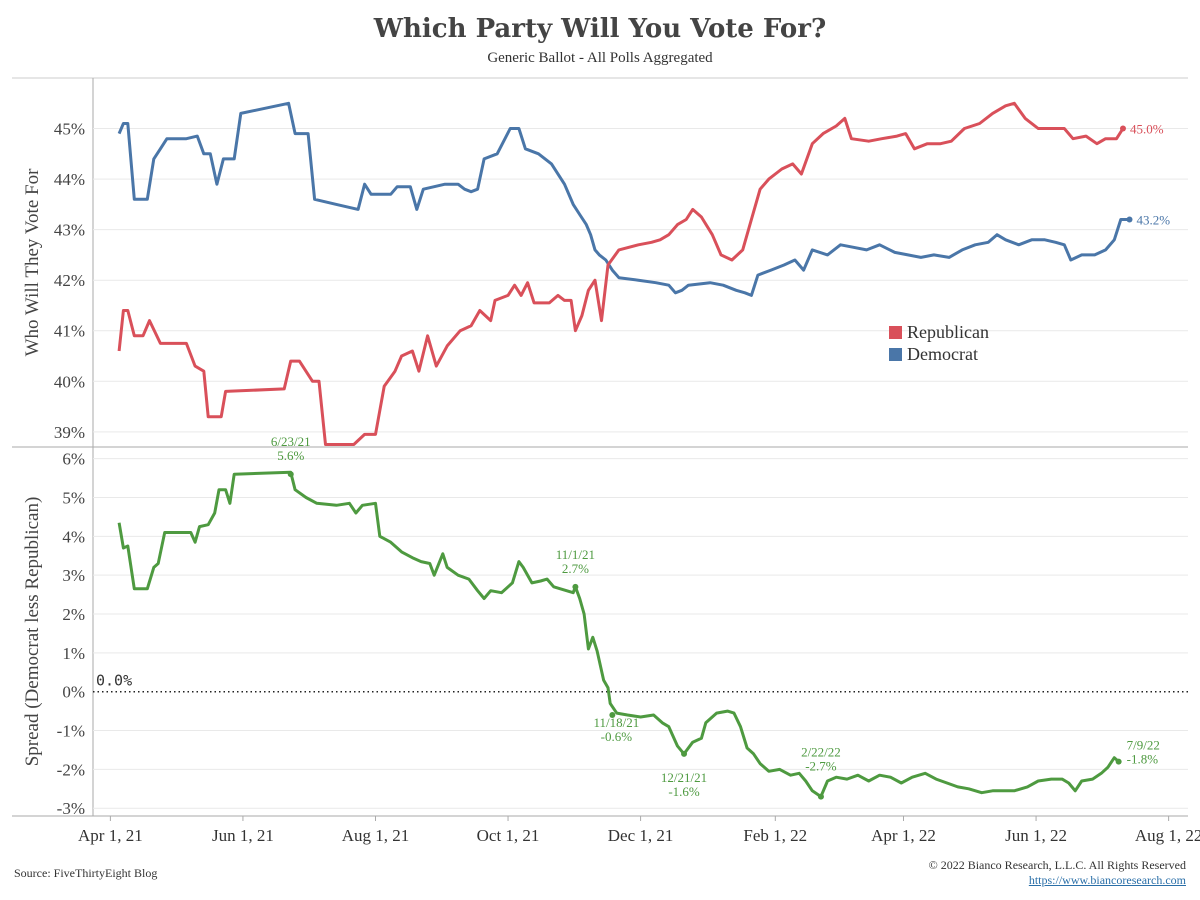  I want to click on annotation-date-label: 2/22/22, so click(821, 752).